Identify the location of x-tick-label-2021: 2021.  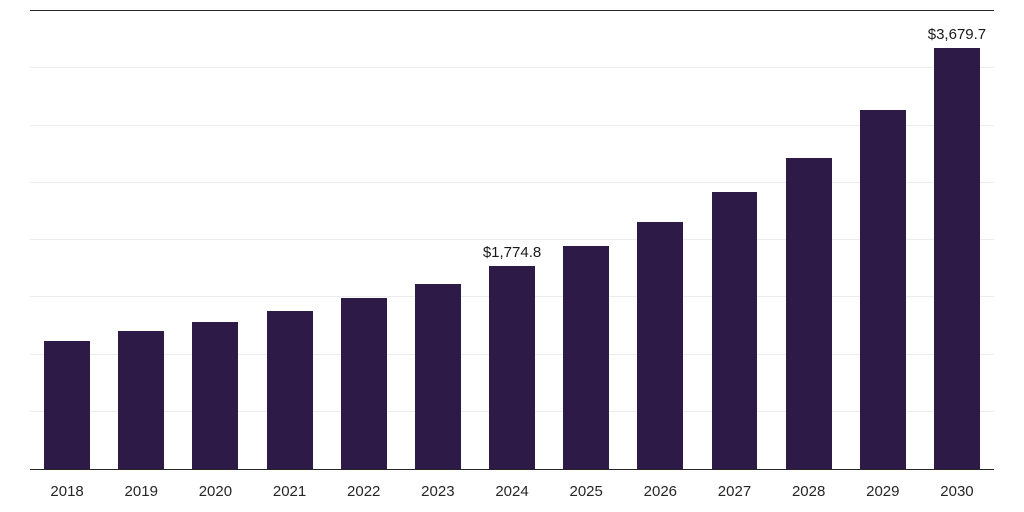
(289, 491).